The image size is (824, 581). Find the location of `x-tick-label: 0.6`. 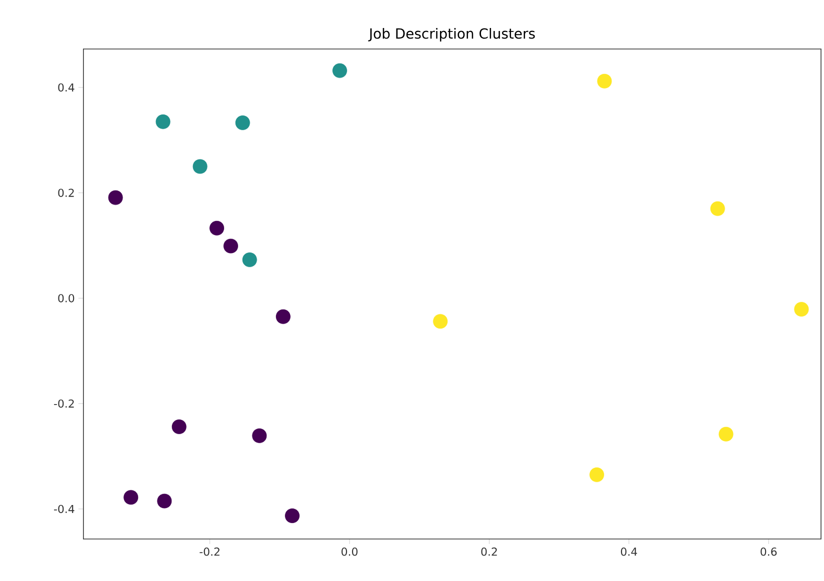

x-tick-label: 0.6 is located at coordinates (768, 552).